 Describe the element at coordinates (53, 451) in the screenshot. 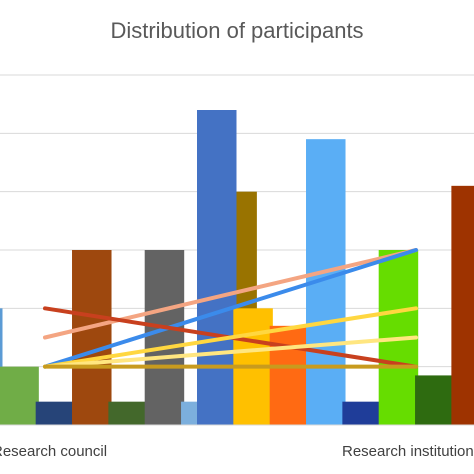

I see `x-tick-label: Research council` at that location.